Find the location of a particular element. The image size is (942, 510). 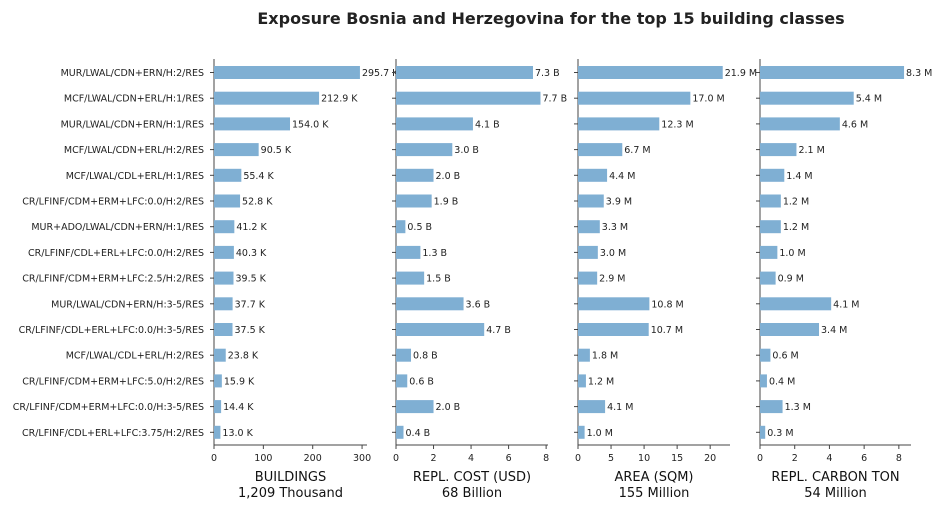

data-label: 0.4 M is located at coordinates (782, 381).